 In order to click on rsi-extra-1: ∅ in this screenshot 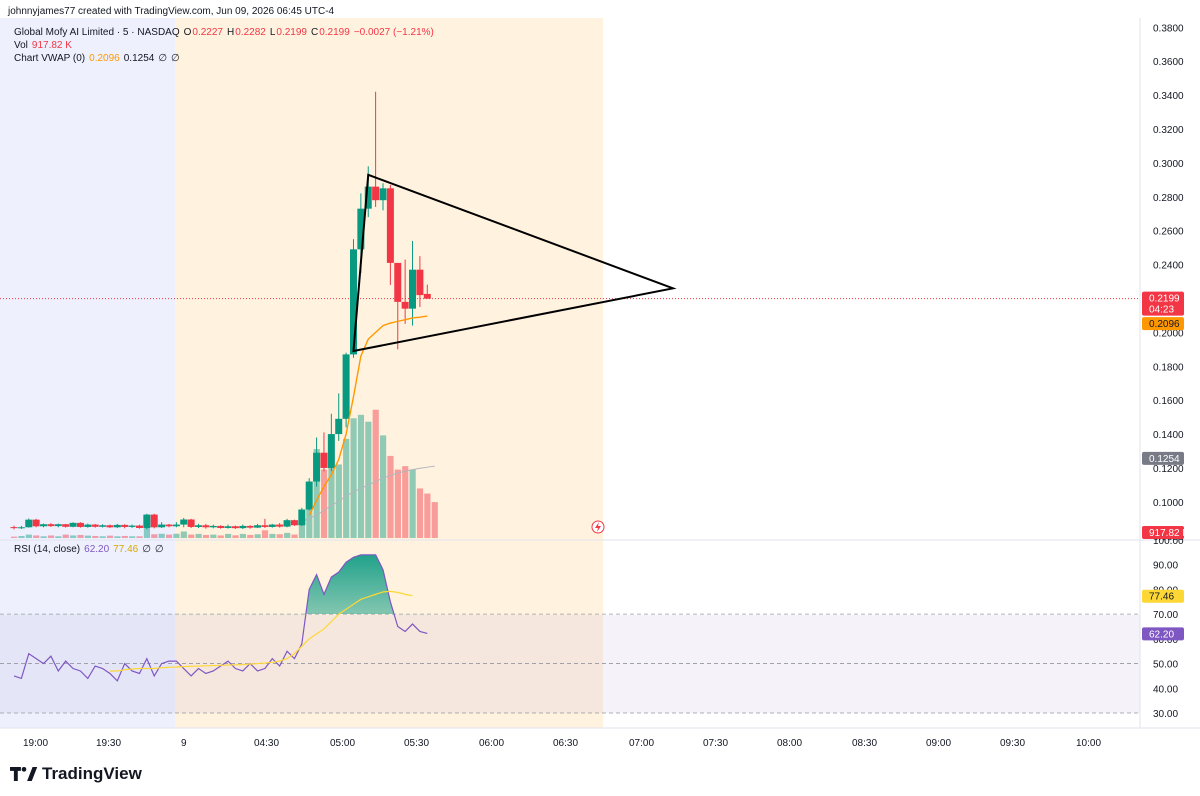, I will do `click(146, 549)`.